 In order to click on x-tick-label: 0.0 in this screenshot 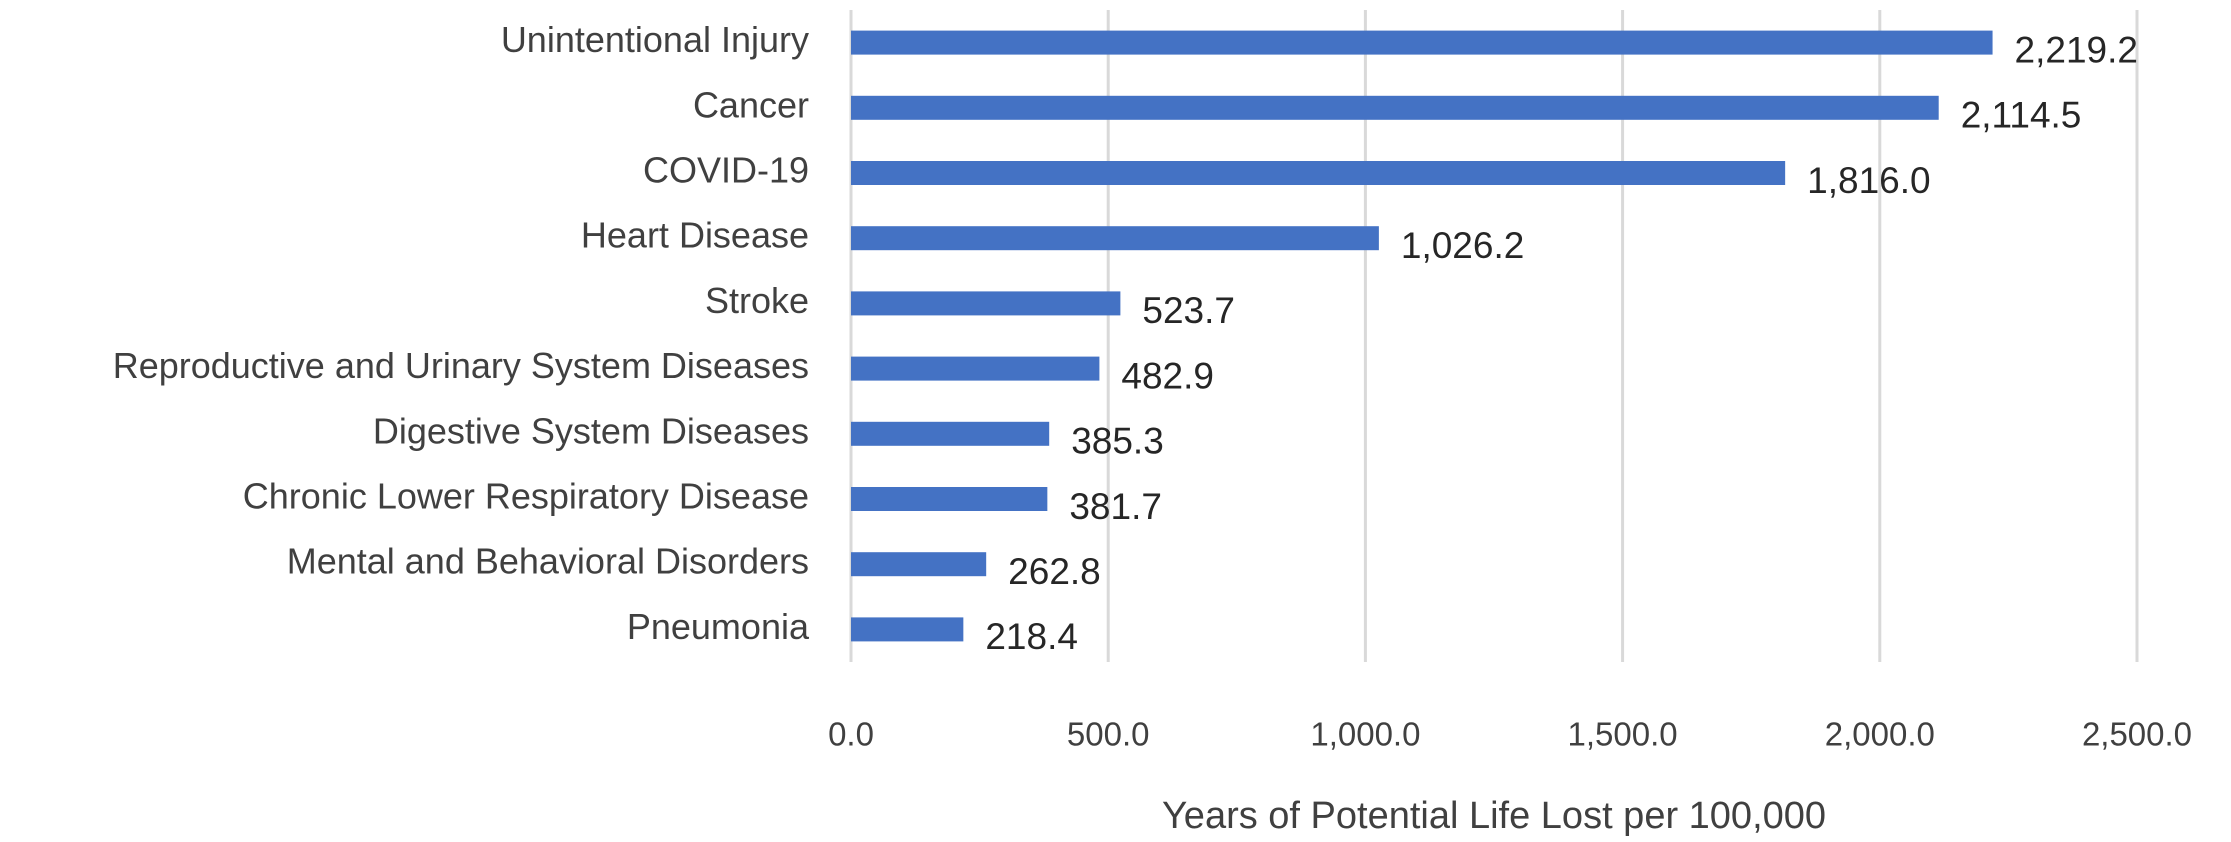, I will do `click(851, 734)`.